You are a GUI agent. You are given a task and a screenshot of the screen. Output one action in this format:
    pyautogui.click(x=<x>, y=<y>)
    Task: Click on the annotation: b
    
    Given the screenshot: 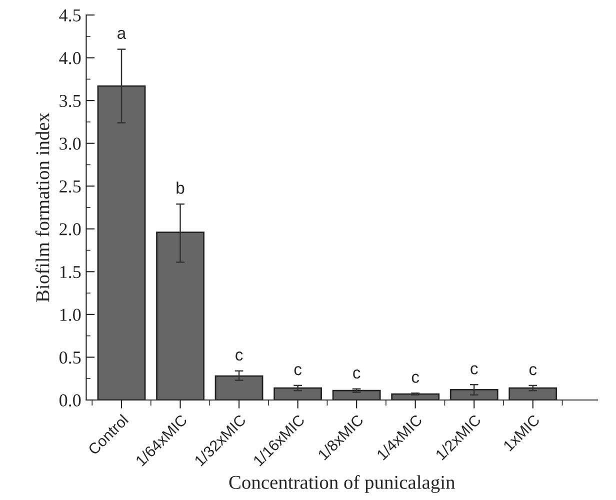 What is the action you would take?
    pyautogui.click(x=180, y=188)
    